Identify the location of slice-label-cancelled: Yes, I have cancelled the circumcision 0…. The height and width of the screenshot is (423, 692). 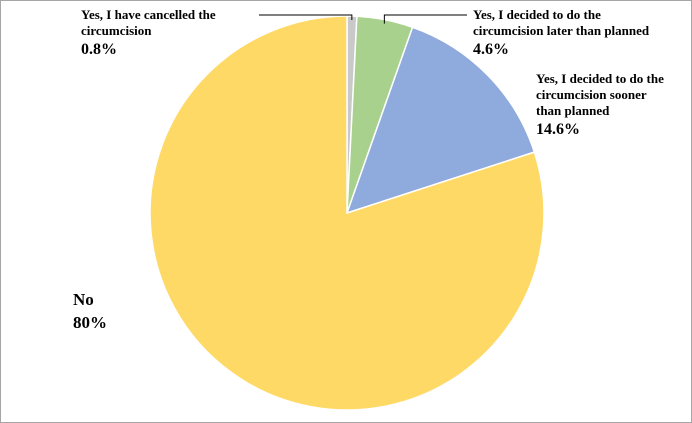
(148, 32).